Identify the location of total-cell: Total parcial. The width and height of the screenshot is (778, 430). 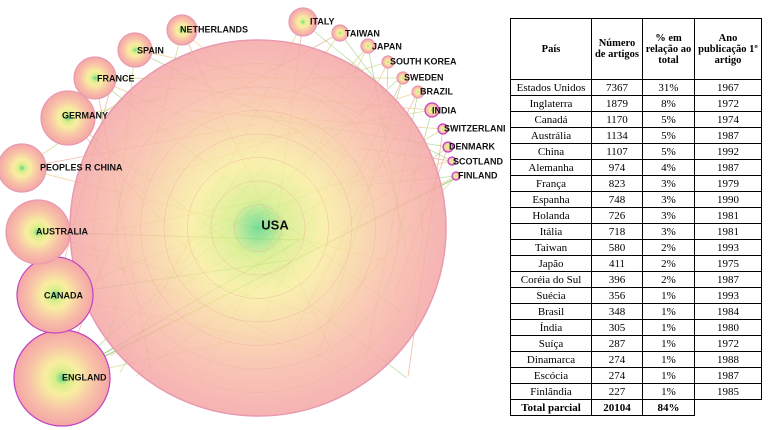
(551, 407).